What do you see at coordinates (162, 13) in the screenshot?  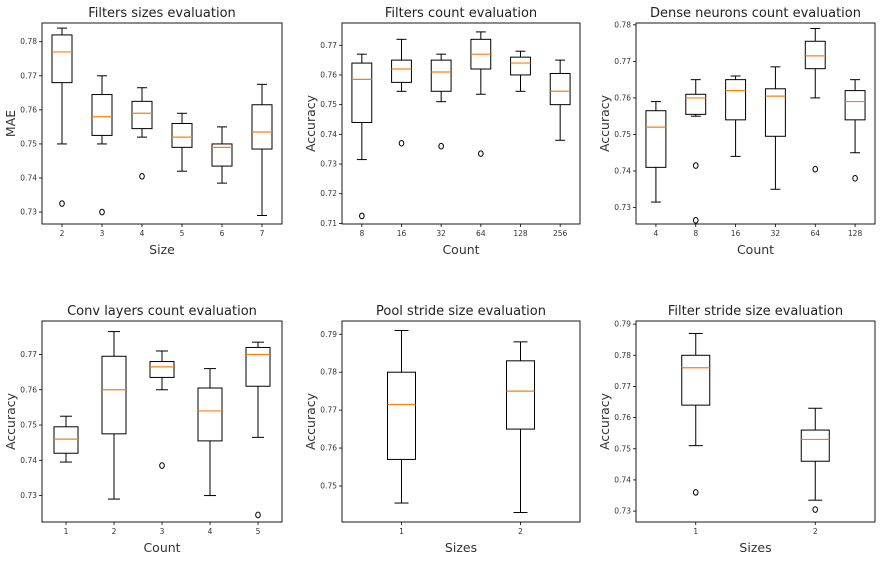 I see `chart-title: Filters sizes evaluation` at bounding box center [162, 13].